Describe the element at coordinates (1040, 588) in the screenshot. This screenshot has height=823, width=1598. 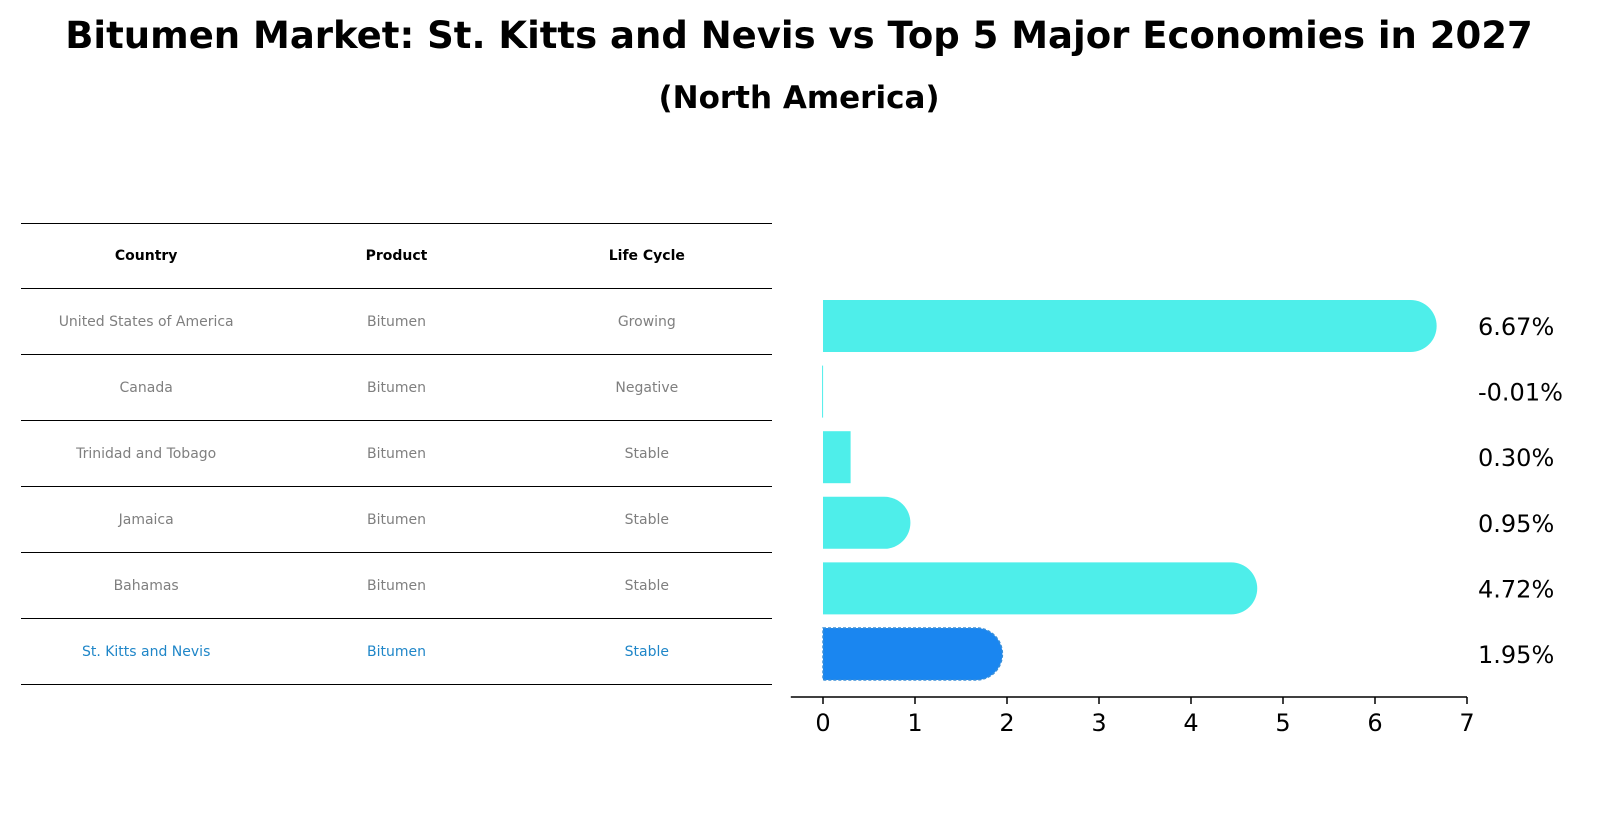
I see `bar-bahamas` at that location.